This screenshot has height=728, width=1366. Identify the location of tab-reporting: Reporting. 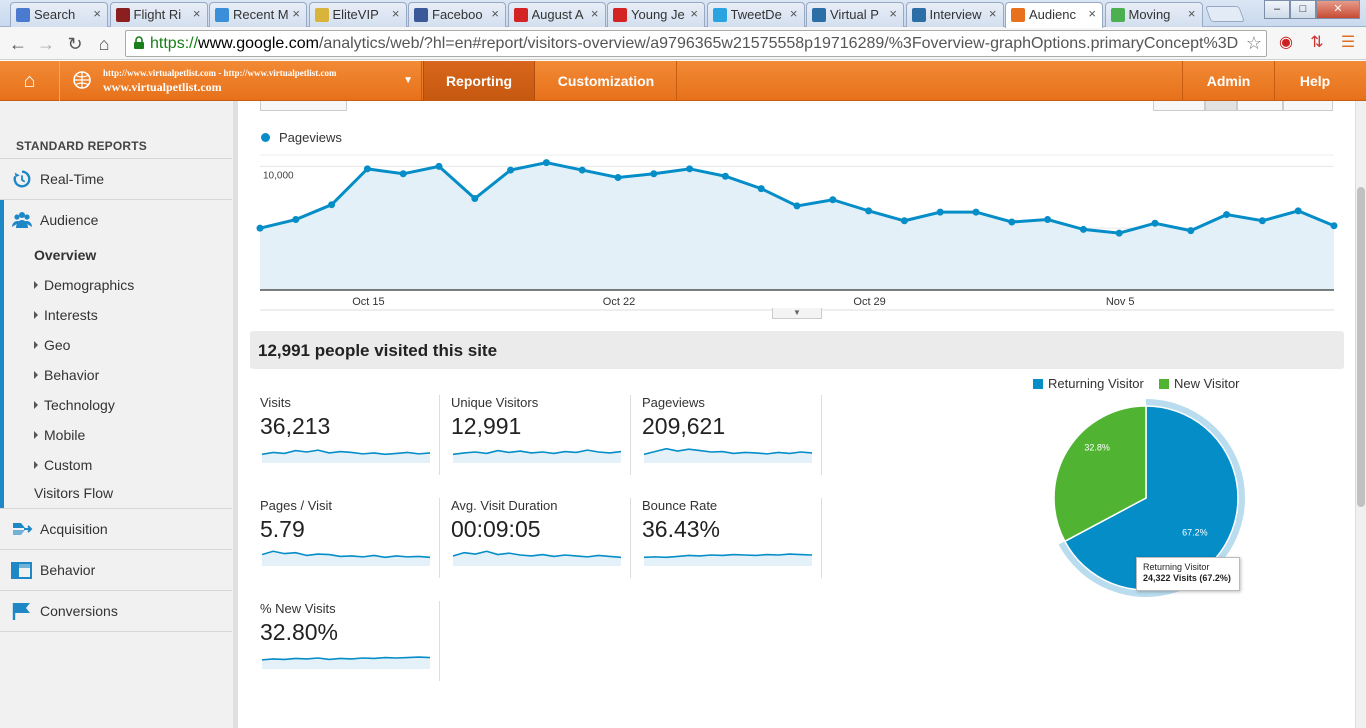
(479, 81).